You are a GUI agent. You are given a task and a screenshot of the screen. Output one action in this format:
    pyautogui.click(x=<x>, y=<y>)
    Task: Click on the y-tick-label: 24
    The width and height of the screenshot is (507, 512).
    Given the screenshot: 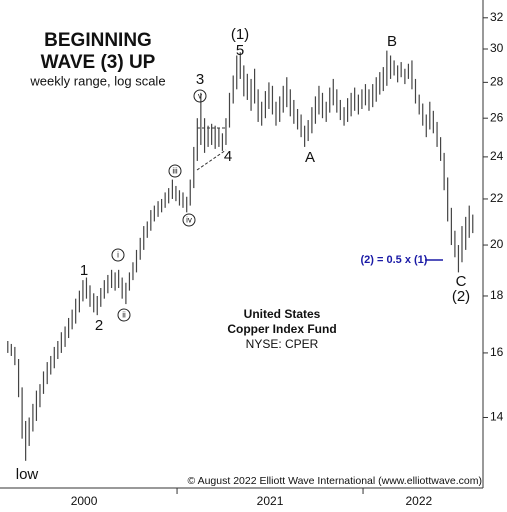 What is the action you would take?
    pyautogui.click(x=497, y=156)
    